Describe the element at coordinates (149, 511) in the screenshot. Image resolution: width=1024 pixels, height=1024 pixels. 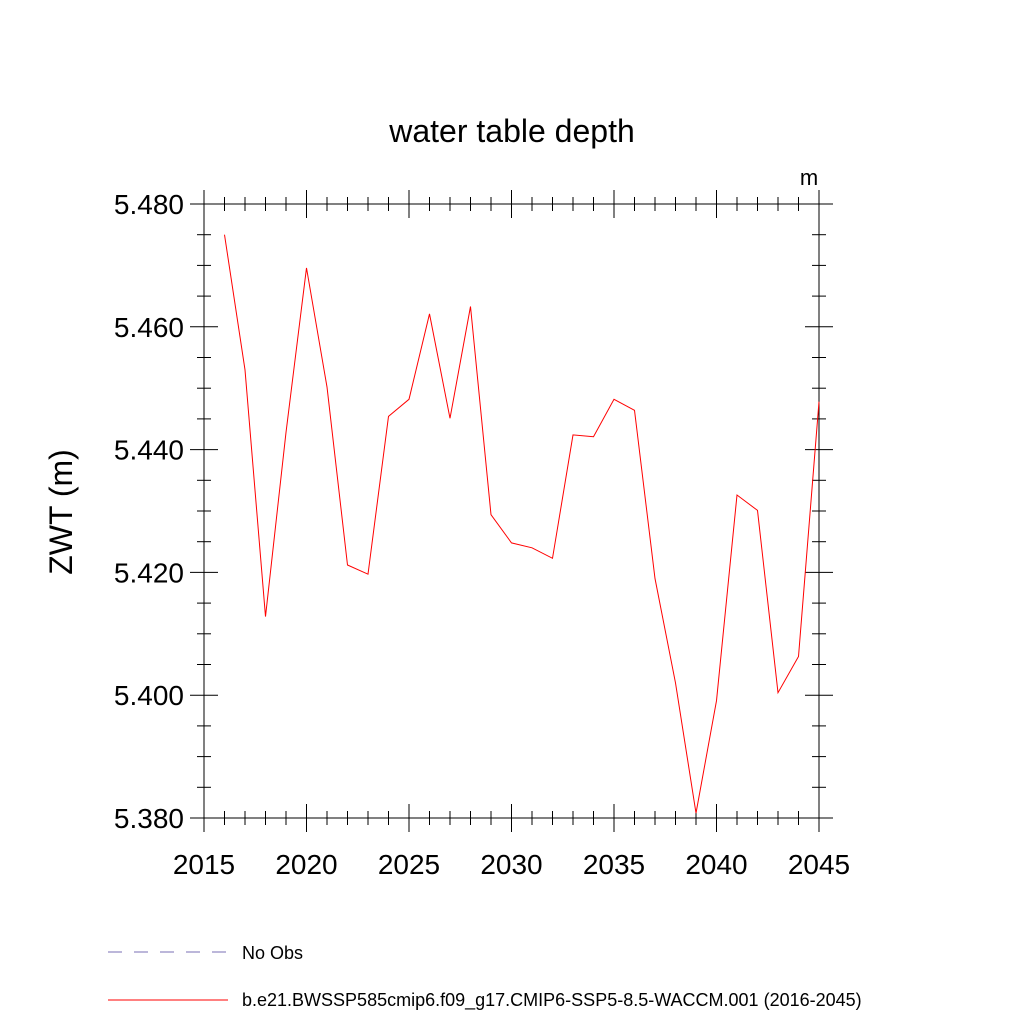
I see `y-axis-tick-labels: 5.380 5.400 5.420 5.440 5.460 5.480` at that location.